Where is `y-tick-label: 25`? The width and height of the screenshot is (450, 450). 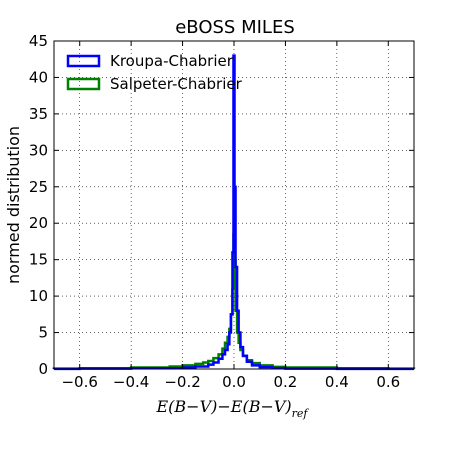 y-tick-label: 25 is located at coordinates (38, 187).